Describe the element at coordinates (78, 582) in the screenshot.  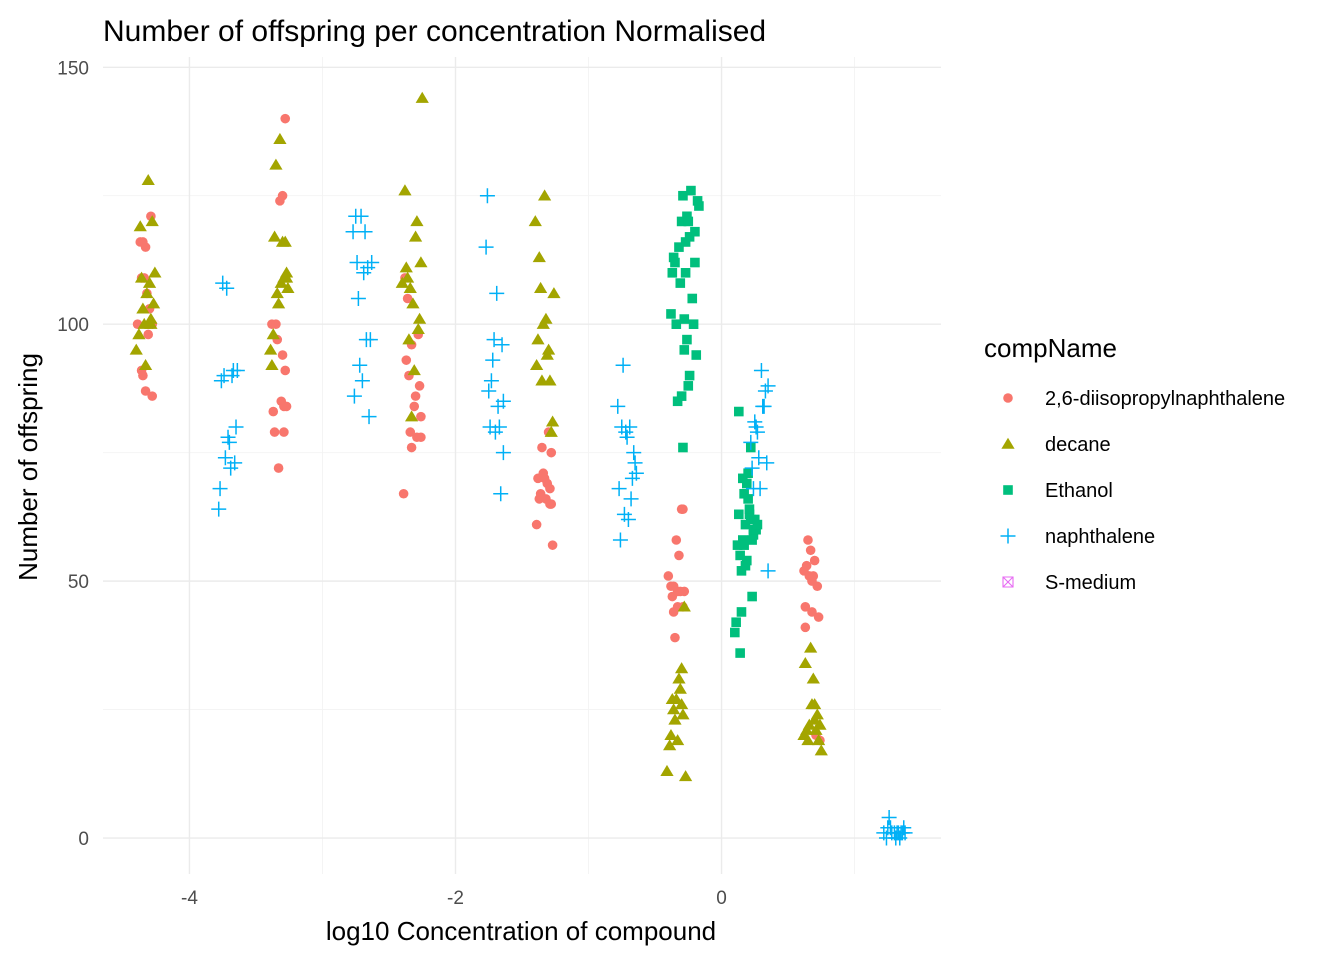
I see `y-tick-label: 50` at that location.